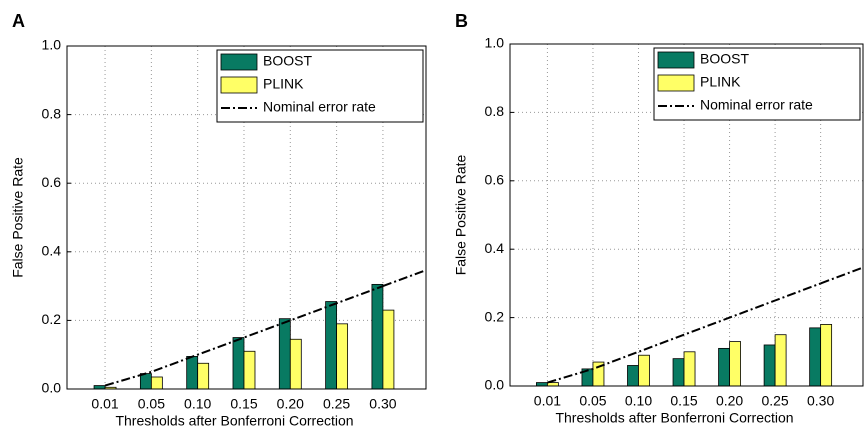 The width and height of the screenshot is (864, 431). I want to click on panel-label: B, so click(461, 21).